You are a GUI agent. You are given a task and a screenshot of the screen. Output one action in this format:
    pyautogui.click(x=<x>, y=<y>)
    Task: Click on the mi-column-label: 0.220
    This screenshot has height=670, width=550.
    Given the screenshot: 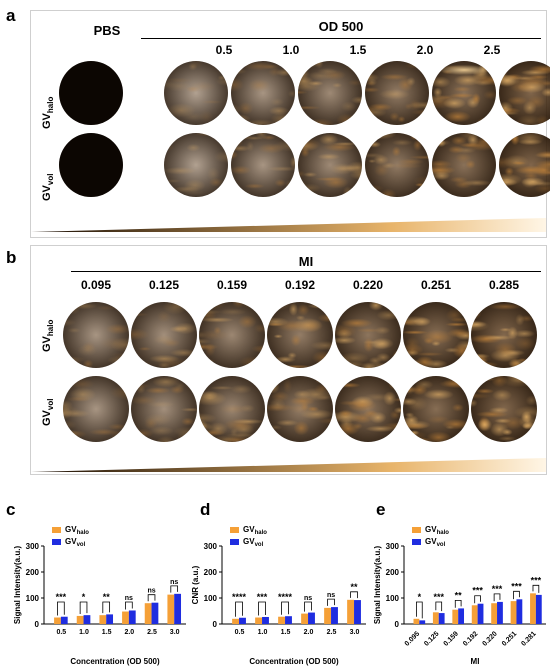 What is the action you would take?
    pyautogui.click(x=368, y=285)
    